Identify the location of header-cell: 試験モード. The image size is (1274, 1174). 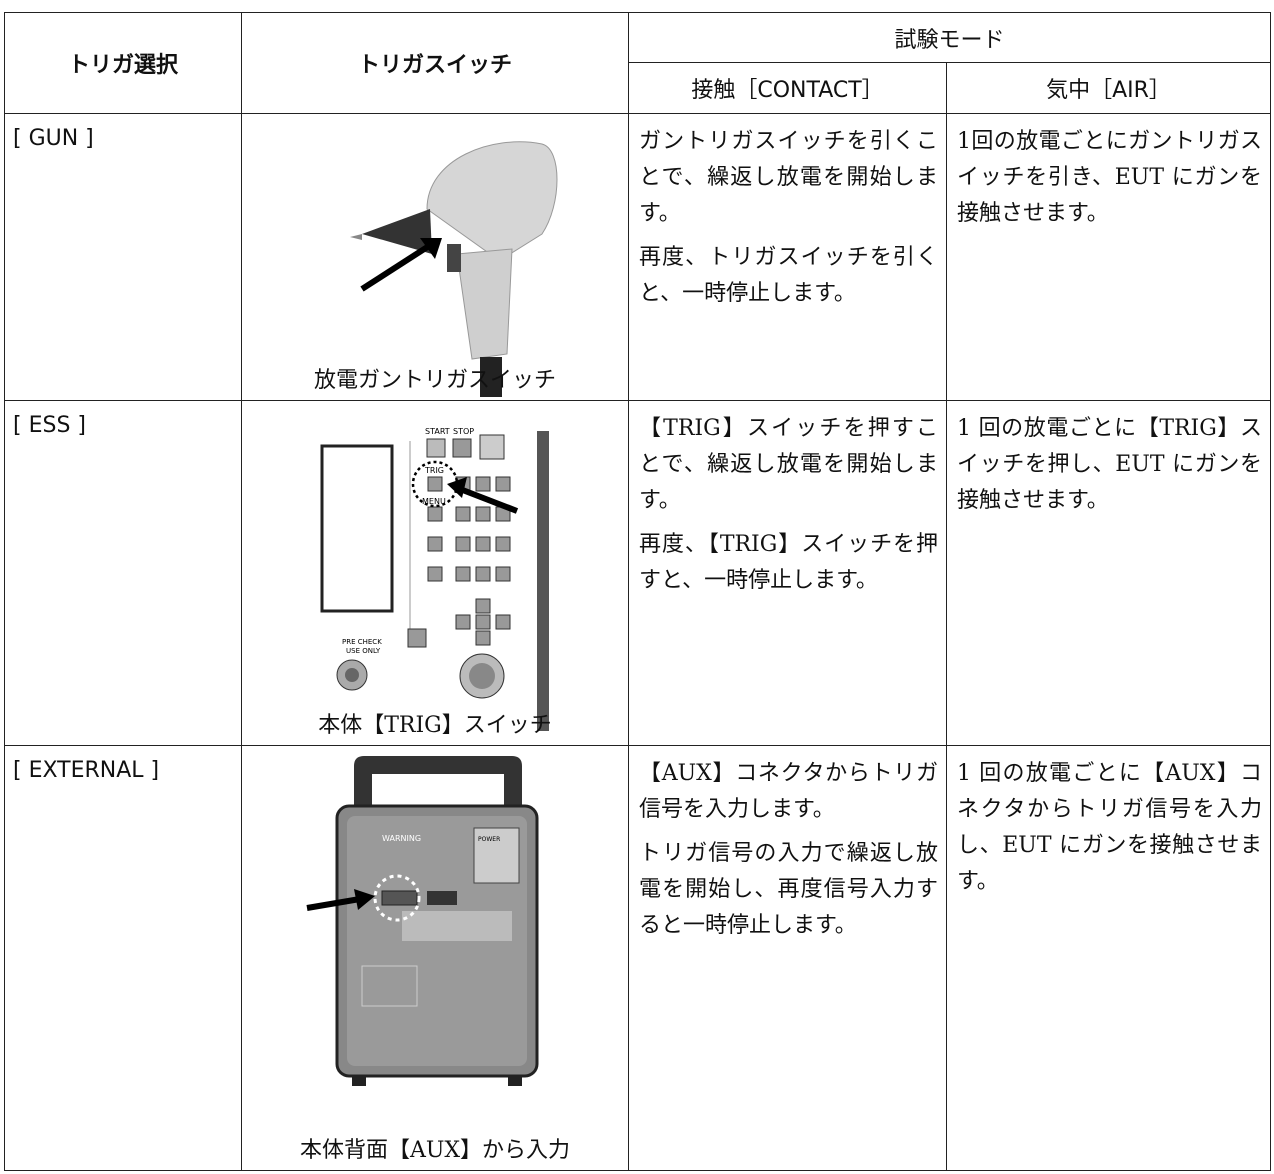
(949, 37).